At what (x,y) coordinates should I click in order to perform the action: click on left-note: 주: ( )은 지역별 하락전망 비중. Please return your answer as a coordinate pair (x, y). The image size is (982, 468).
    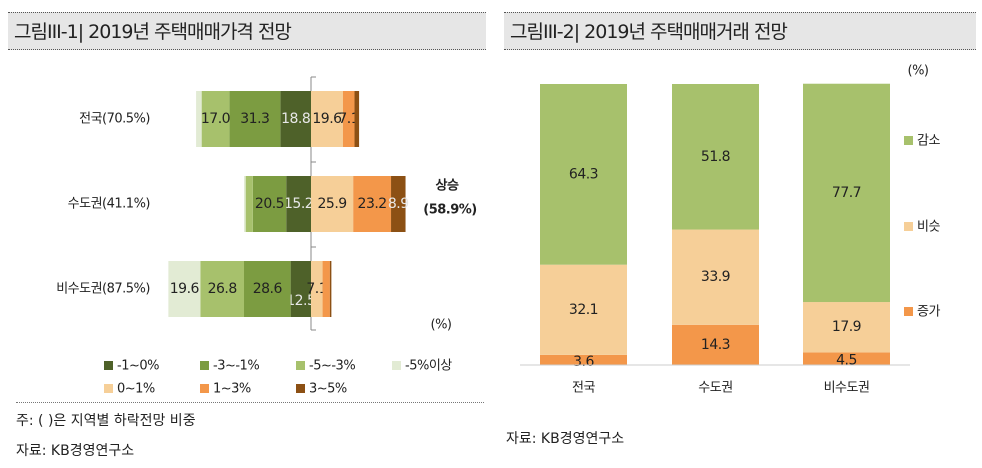
    Looking at the image, I should click on (106, 421).